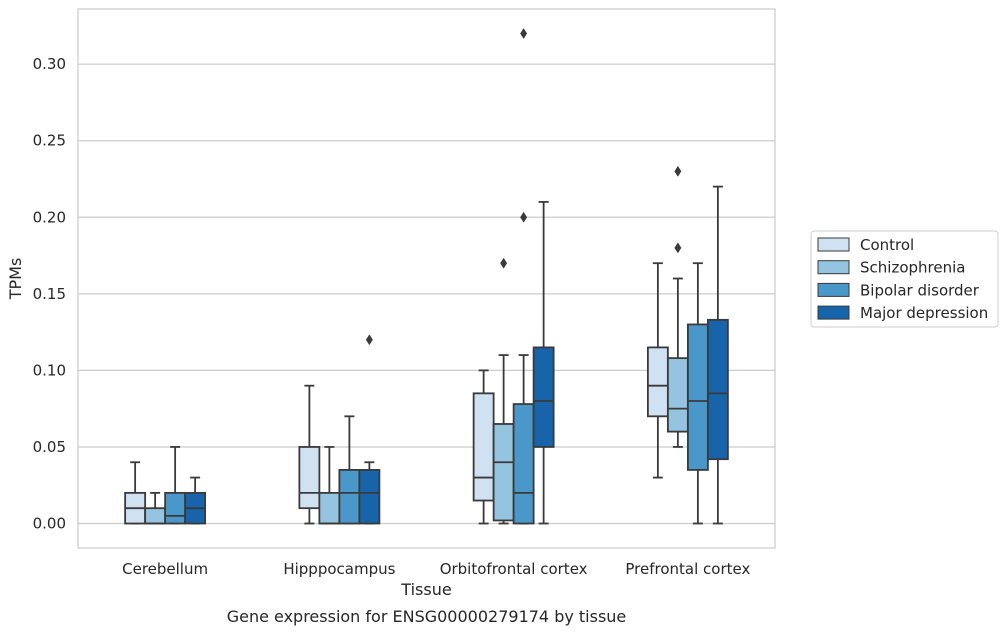 This screenshot has width=1007, height=634. What do you see at coordinates (920, 290) in the screenshot?
I see `legend-label: Bipolar disorder` at bounding box center [920, 290].